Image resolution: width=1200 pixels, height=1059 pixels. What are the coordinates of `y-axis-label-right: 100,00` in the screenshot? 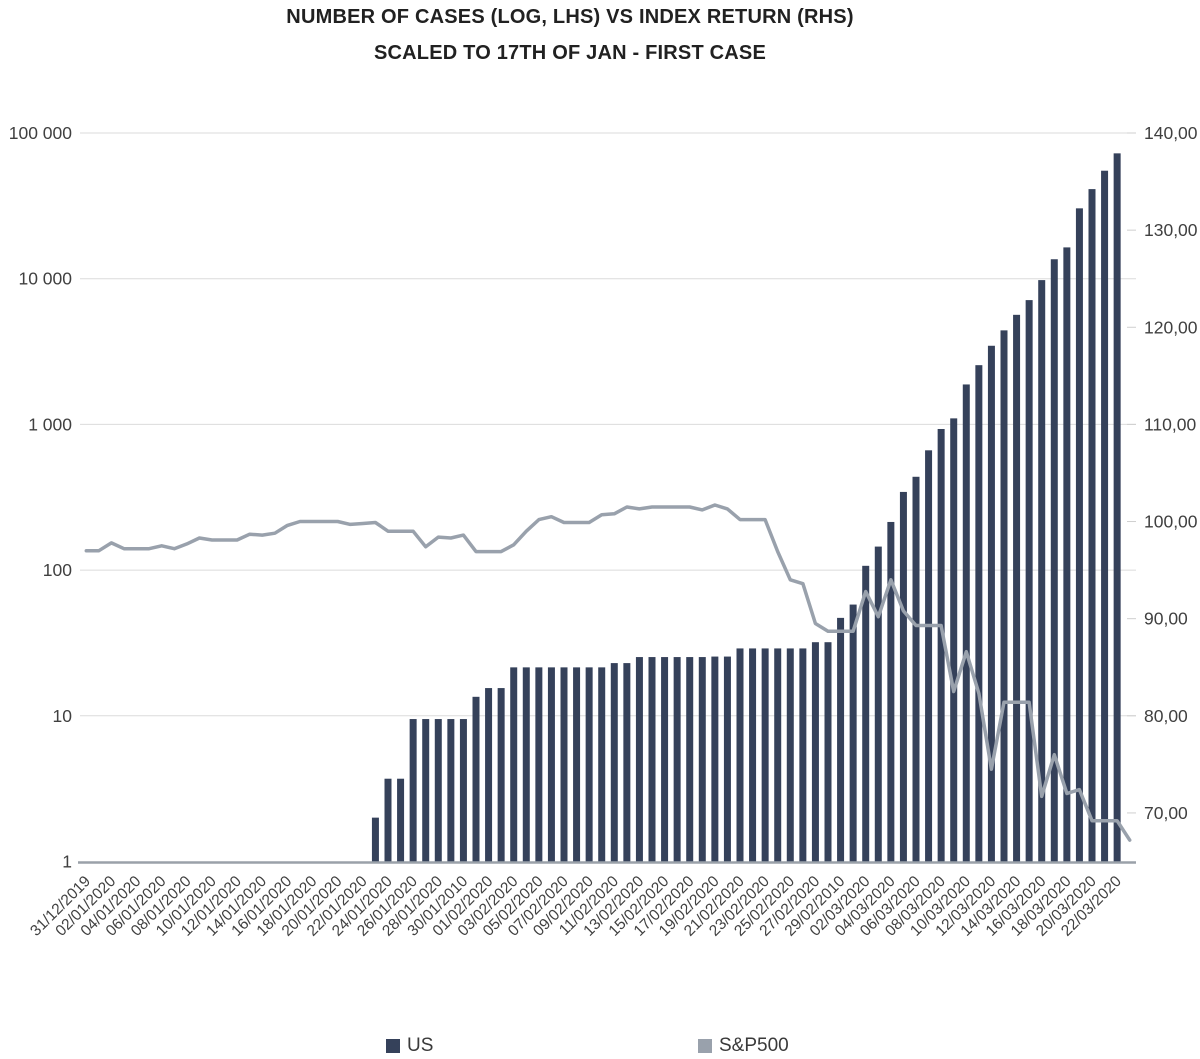 It's located at (1171, 522).